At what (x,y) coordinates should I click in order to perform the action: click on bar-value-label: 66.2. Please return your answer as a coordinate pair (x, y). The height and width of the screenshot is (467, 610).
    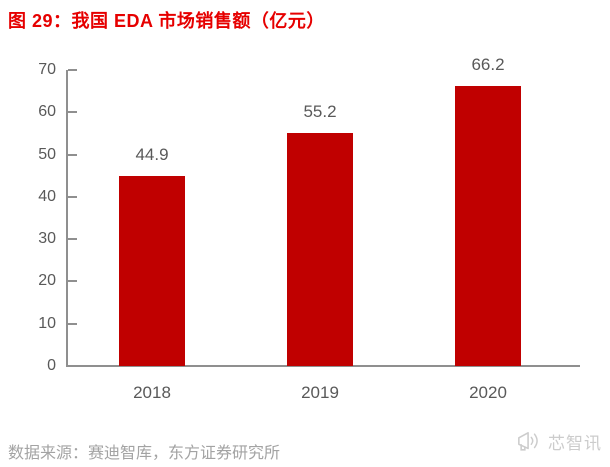
    Looking at the image, I should click on (488, 65).